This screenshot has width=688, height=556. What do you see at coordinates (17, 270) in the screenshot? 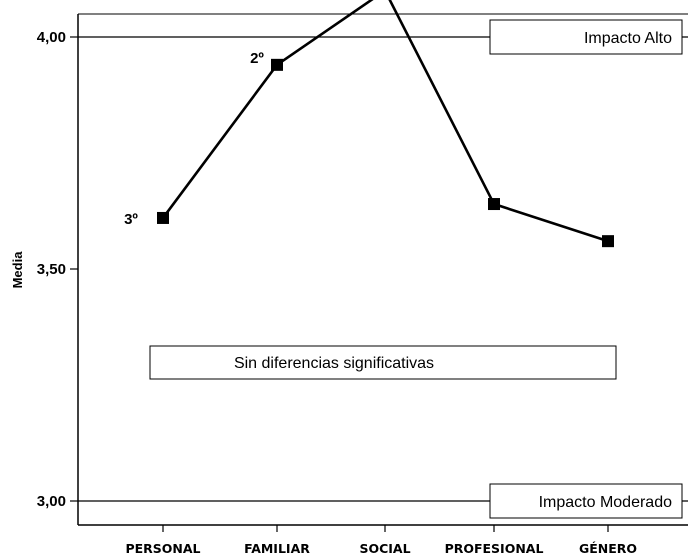
I see `y-axis-label: Media` at bounding box center [17, 270].